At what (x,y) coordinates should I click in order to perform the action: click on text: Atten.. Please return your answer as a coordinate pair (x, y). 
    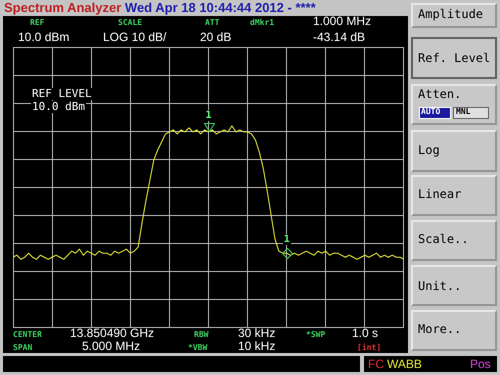
    Looking at the image, I should click on (440, 94).